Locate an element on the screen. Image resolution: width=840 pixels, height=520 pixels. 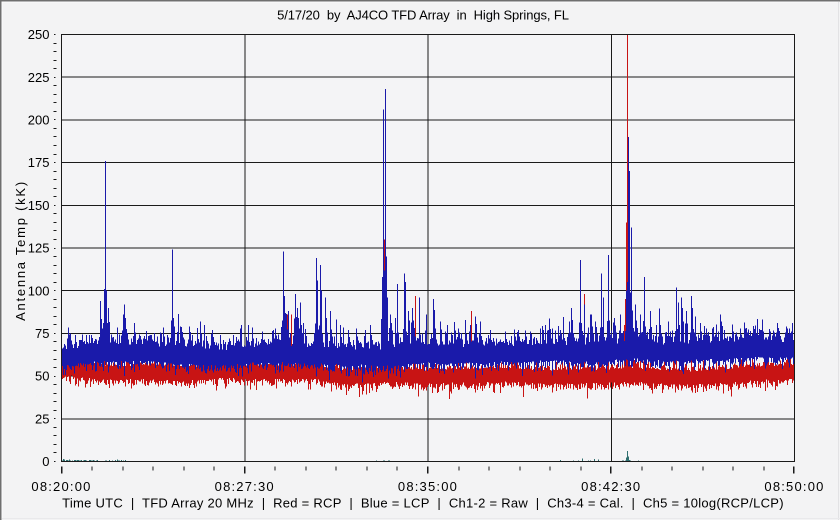
svg-text: 225 is located at coordinates (39, 77).